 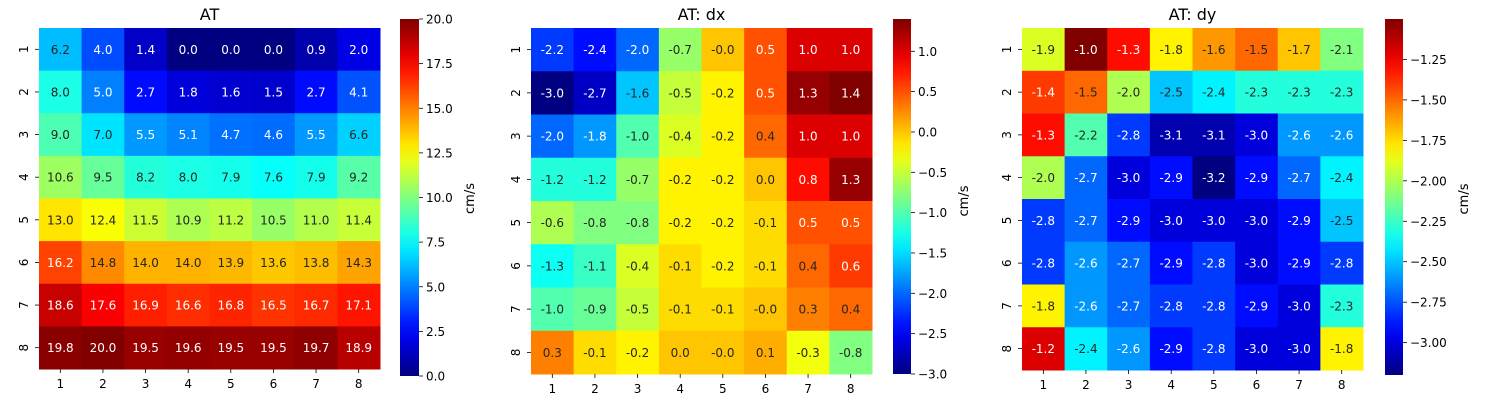 What do you see at coordinates (273, 92) in the screenshot?
I see `cell-value-label: 1.5` at bounding box center [273, 92].